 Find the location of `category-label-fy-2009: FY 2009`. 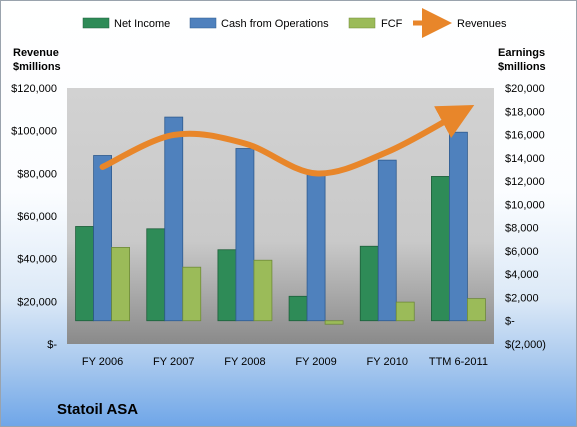

category-label-fy-2009: FY 2009 is located at coordinates (315, 362).